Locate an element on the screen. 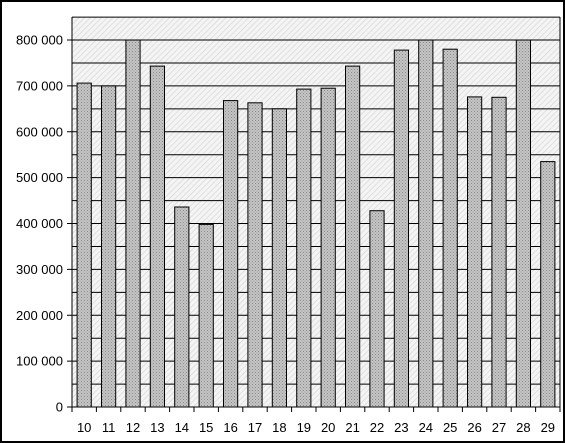 Image resolution: width=565 pixels, height=443 pixels. y-tick-label: 800 000 is located at coordinates (39, 40).